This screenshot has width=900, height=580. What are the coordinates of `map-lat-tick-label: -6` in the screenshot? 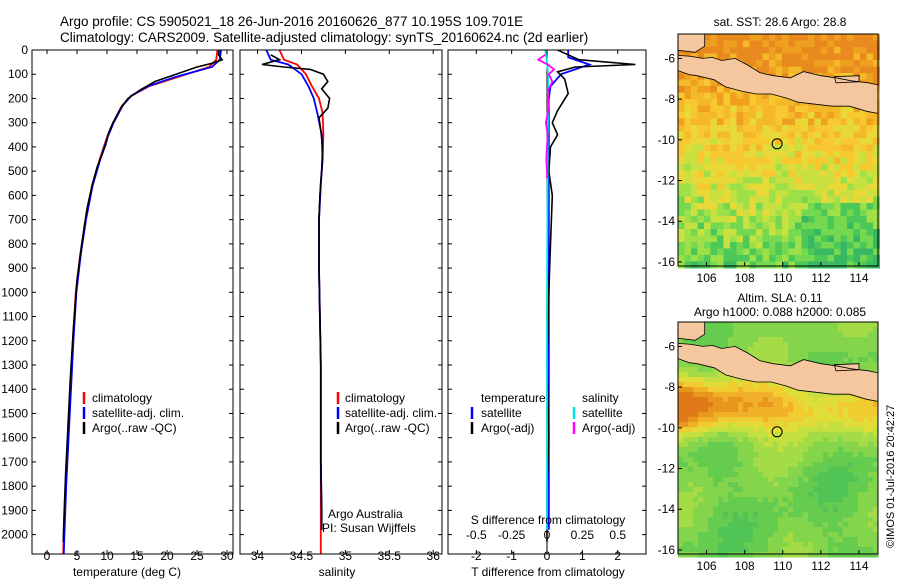 It's located at (669, 346).